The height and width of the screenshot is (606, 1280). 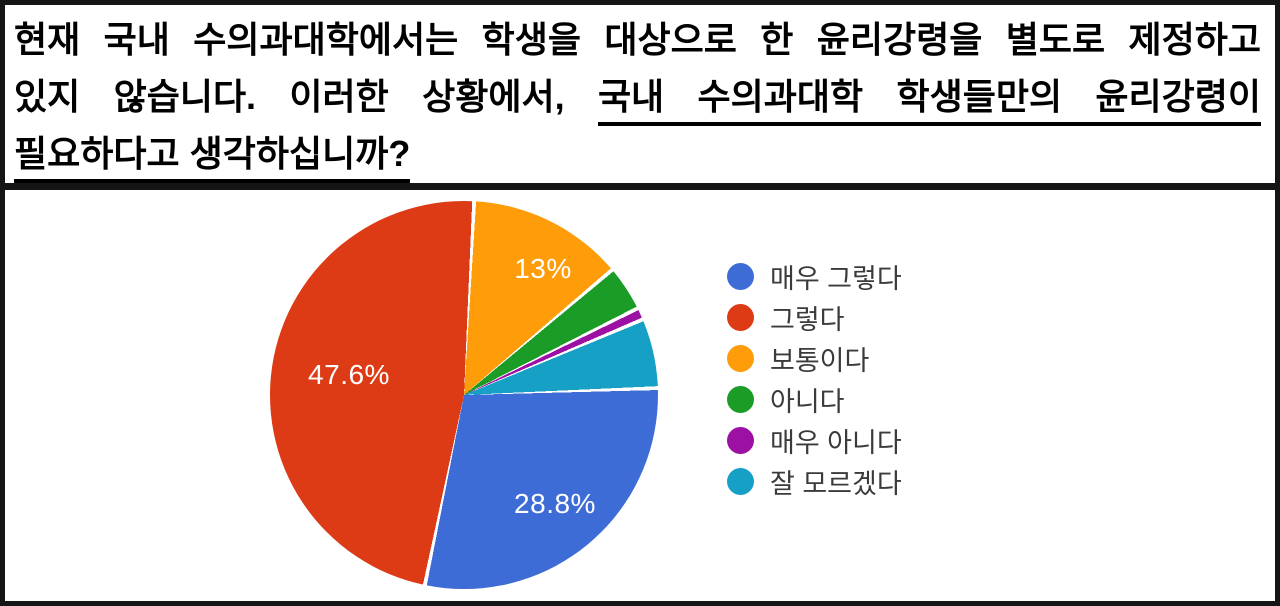 I want to click on question-line-3-underlined-text: 필요하다고 생각하십니까?, so click(x=212, y=158).